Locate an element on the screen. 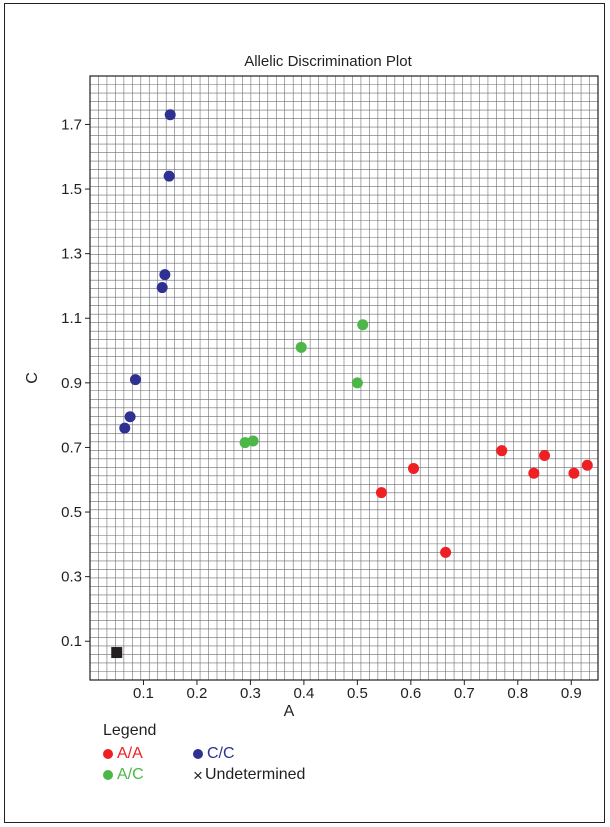 The image size is (610, 827). legend-aa-label: A/A is located at coordinates (130, 753).